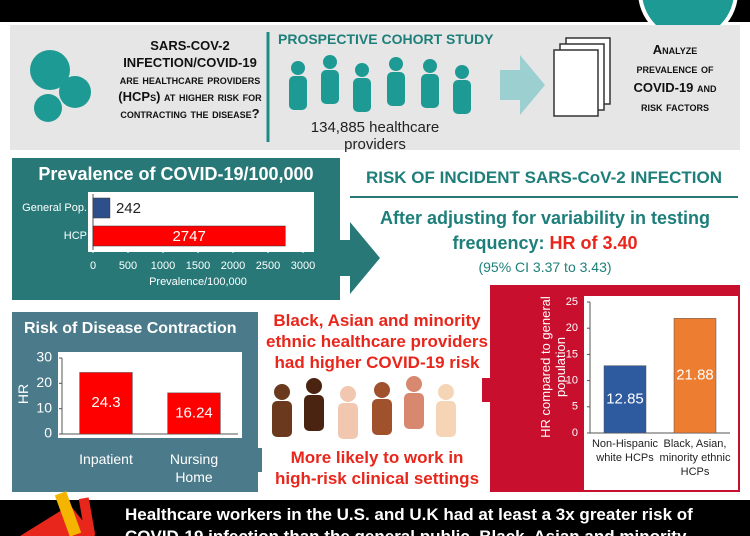 The height and width of the screenshot is (536, 750). What do you see at coordinates (545, 267) in the screenshot?
I see `confidence-interval: (95% CI 3.37 to 3.43)` at bounding box center [545, 267].